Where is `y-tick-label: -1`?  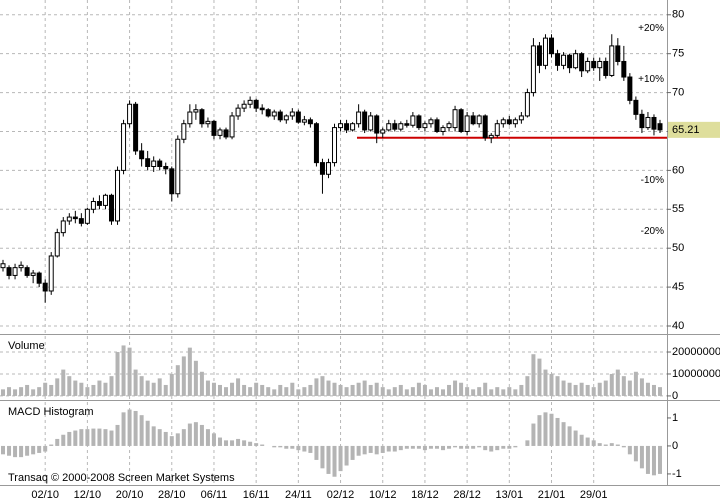
y-tick-label: -1 is located at coordinates (677, 474).